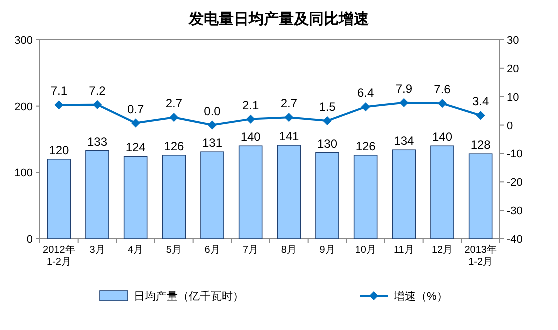 This screenshot has width=558, height=330. Describe the element at coordinates (481, 145) in the screenshot. I see `data-label: 128` at that location.